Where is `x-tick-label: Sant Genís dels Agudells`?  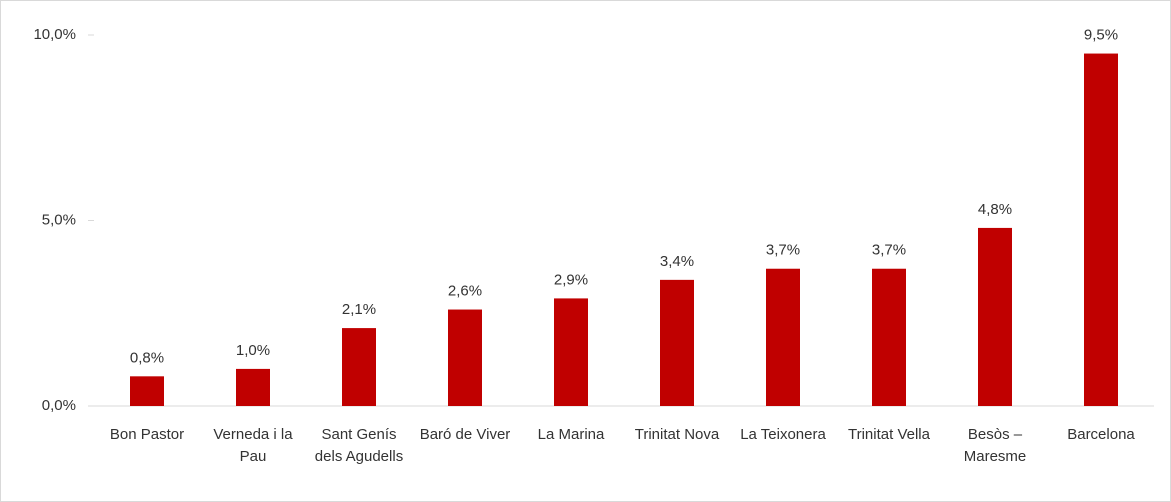 x-tick-label: Sant Genís dels Agudells is located at coordinates (359, 445).